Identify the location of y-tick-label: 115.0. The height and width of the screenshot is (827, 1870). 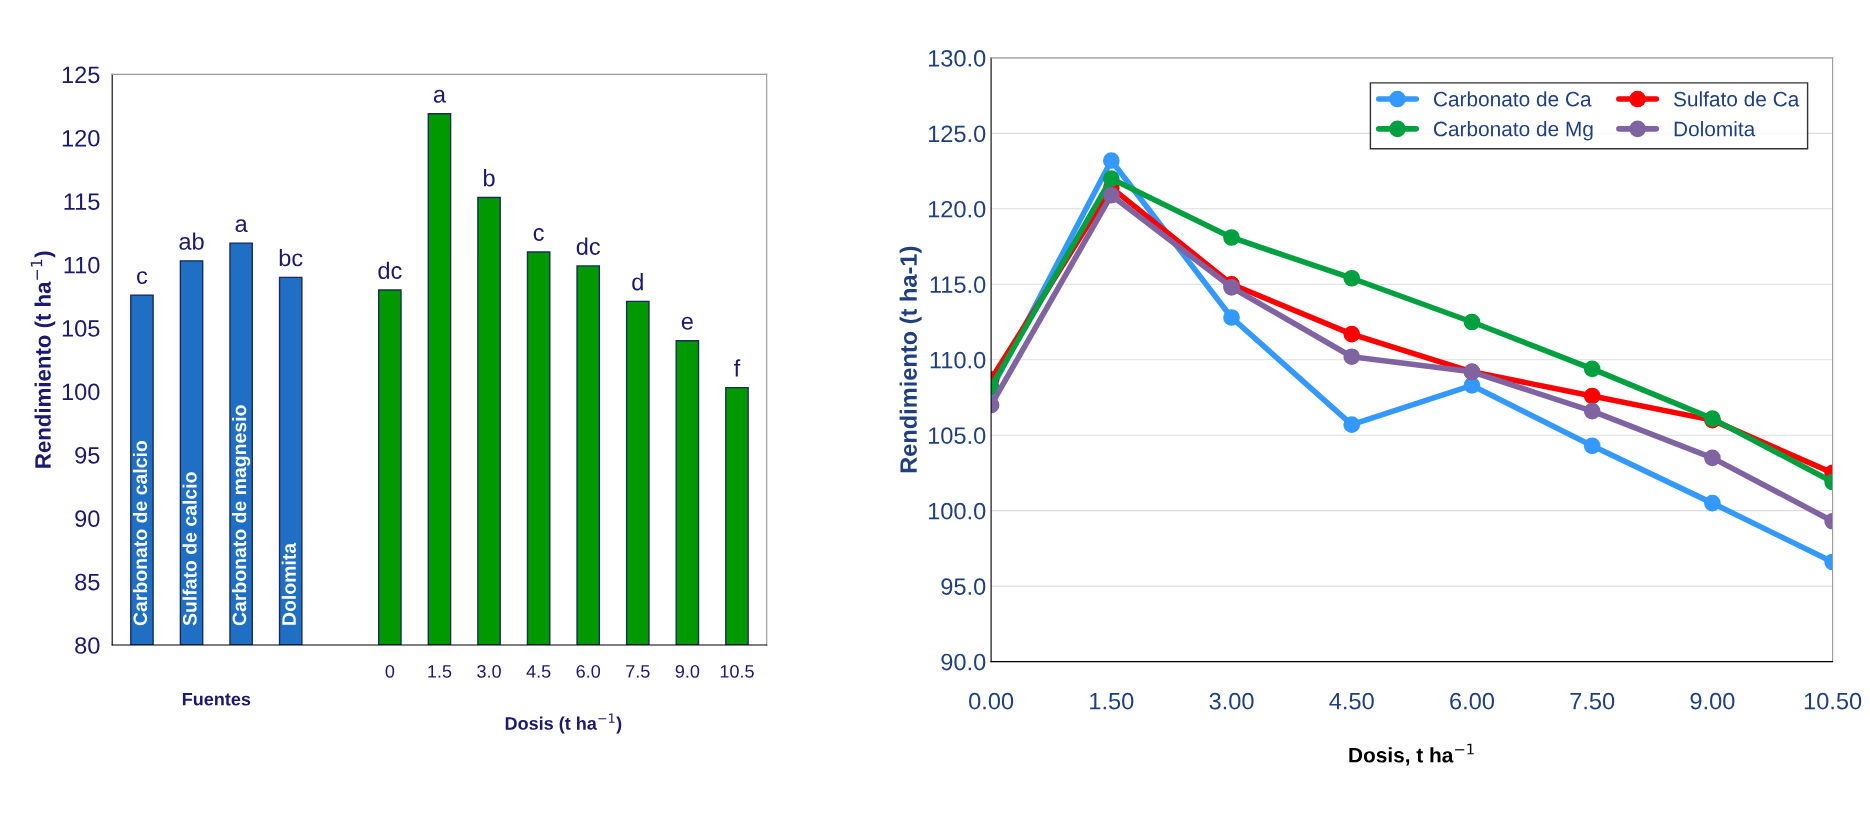
(958, 285).